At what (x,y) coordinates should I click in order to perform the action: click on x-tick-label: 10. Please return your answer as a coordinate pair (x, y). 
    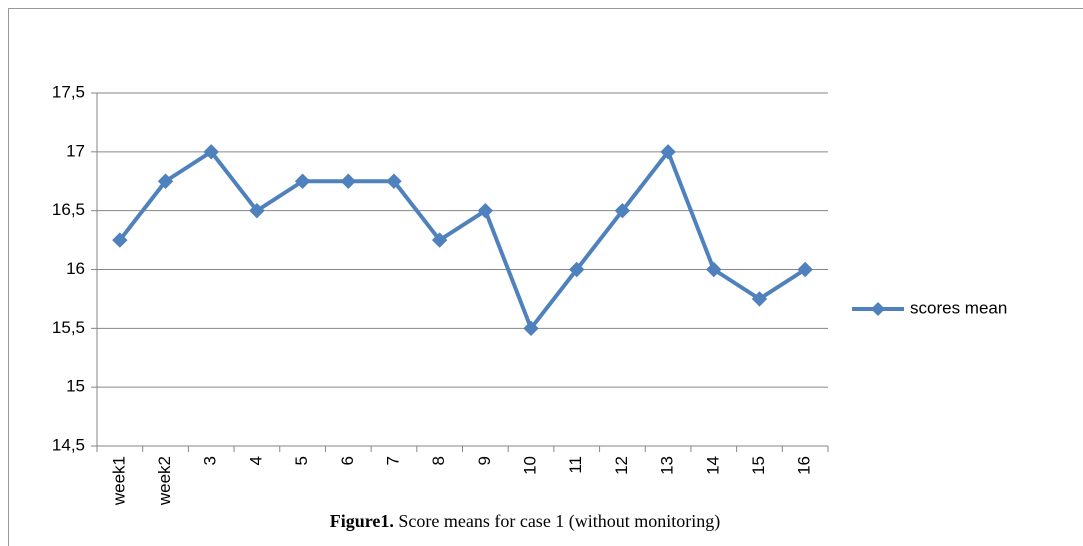
    Looking at the image, I should click on (530, 465).